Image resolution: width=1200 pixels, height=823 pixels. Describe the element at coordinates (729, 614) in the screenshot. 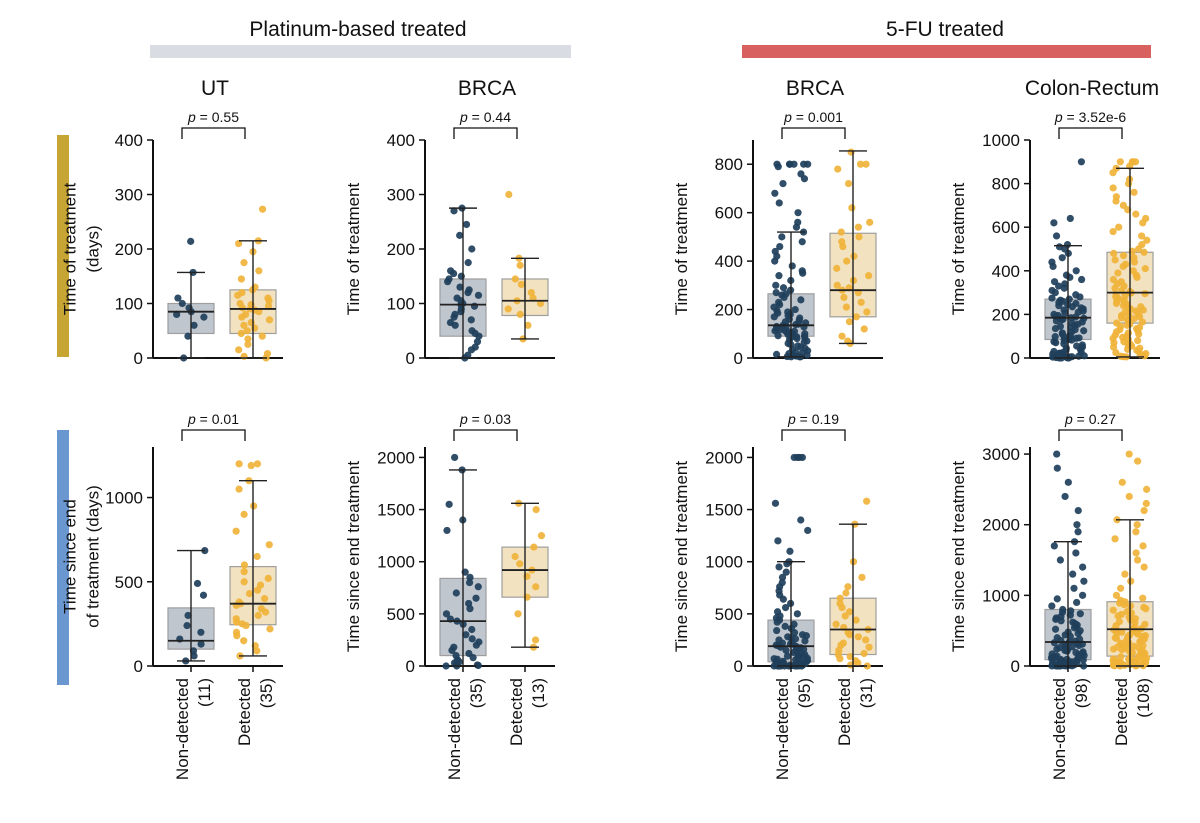

I see `y-tick-label: 500` at that location.